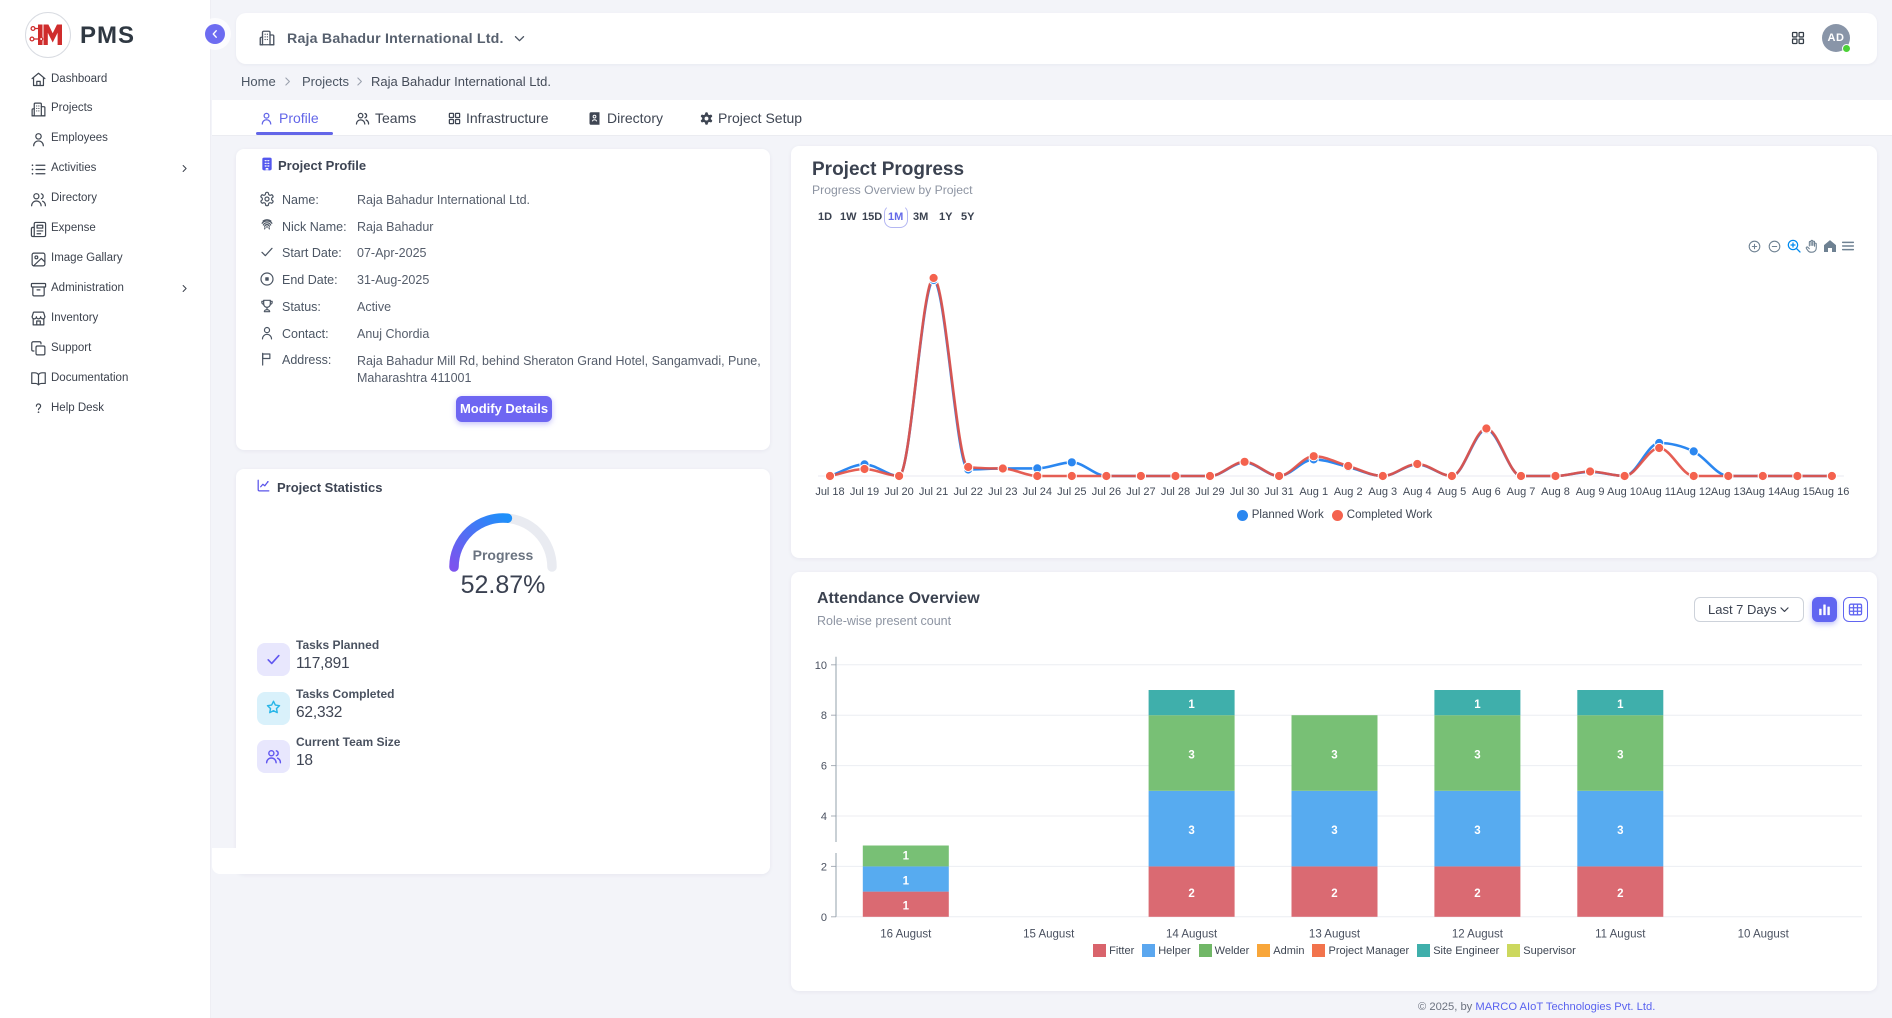 The width and height of the screenshot is (1892, 1018). What do you see at coordinates (824, 918) in the screenshot?
I see `svg-text: 0` at bounding box center [824, 918].